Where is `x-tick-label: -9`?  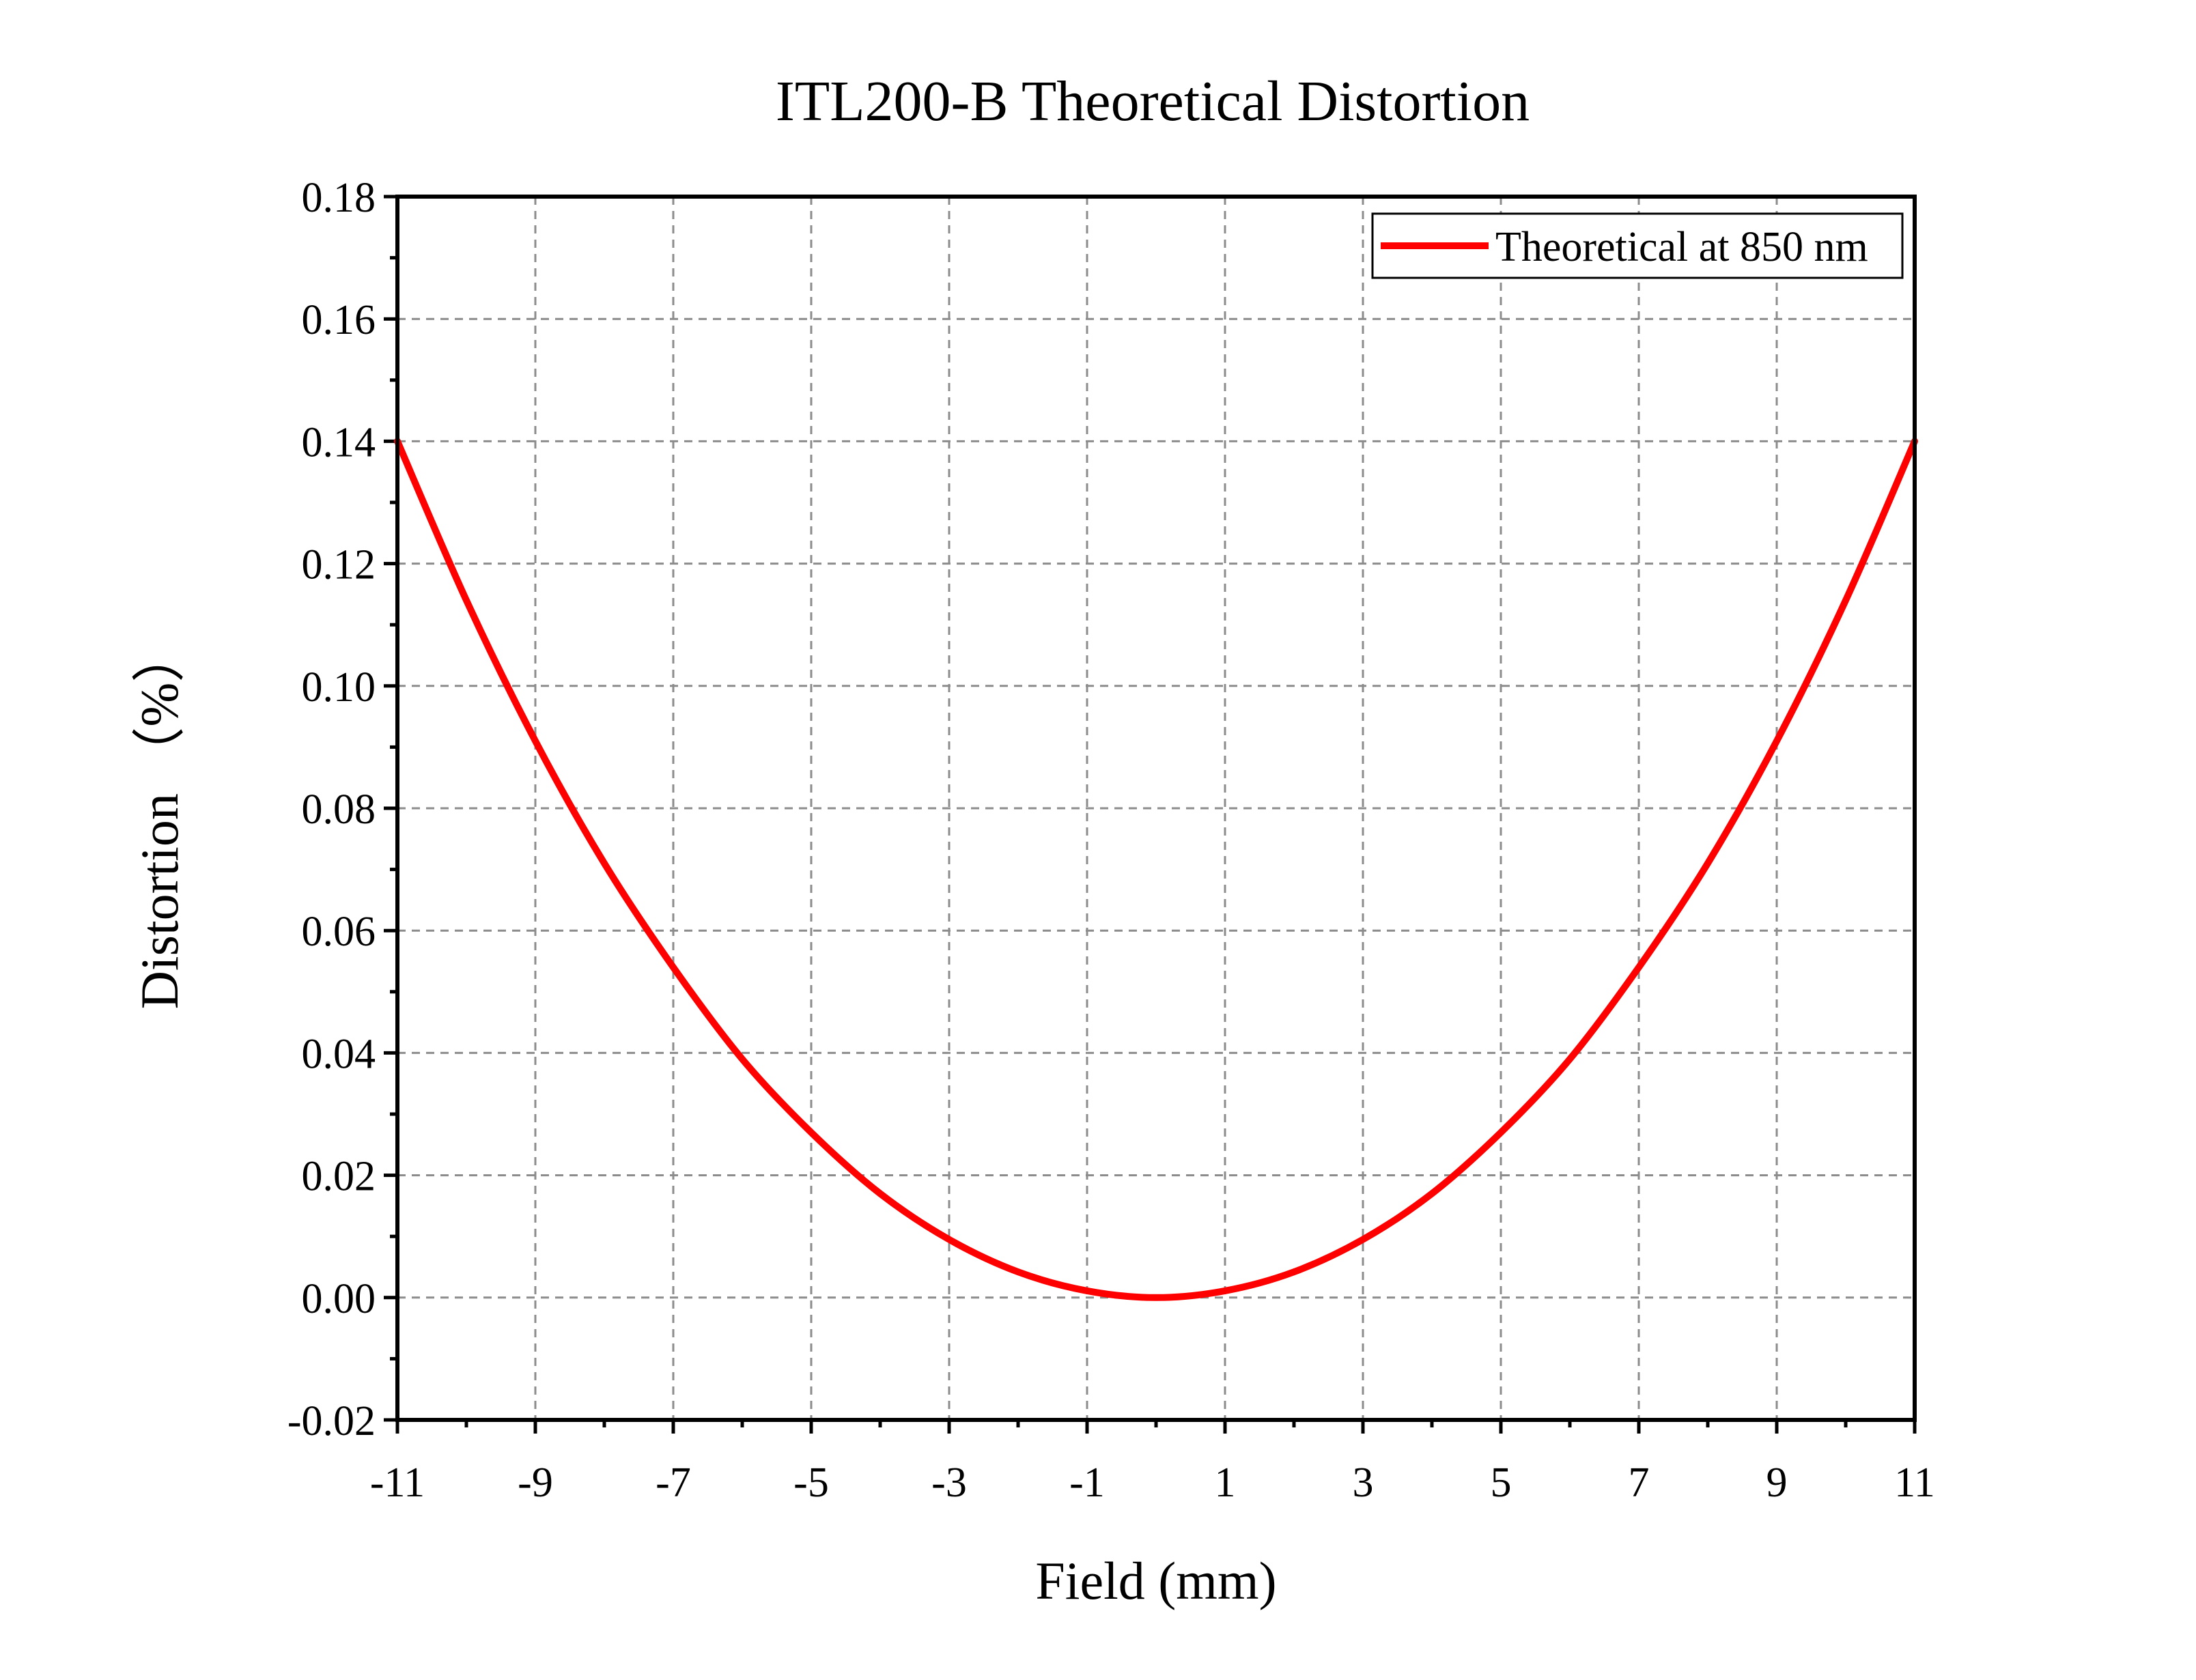 x-tick-label: -9 is located at coordinates (535, 1483).